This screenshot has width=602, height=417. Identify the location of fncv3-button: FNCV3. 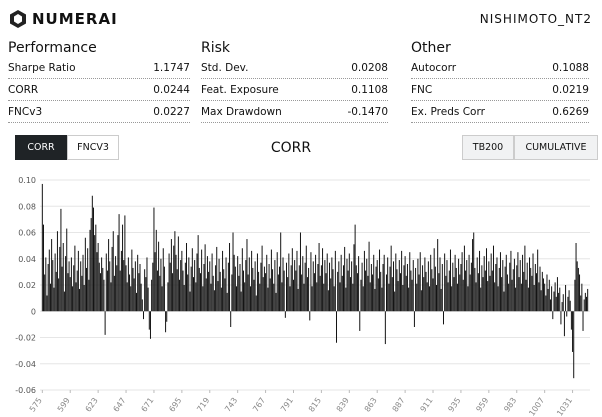
(93, 147).